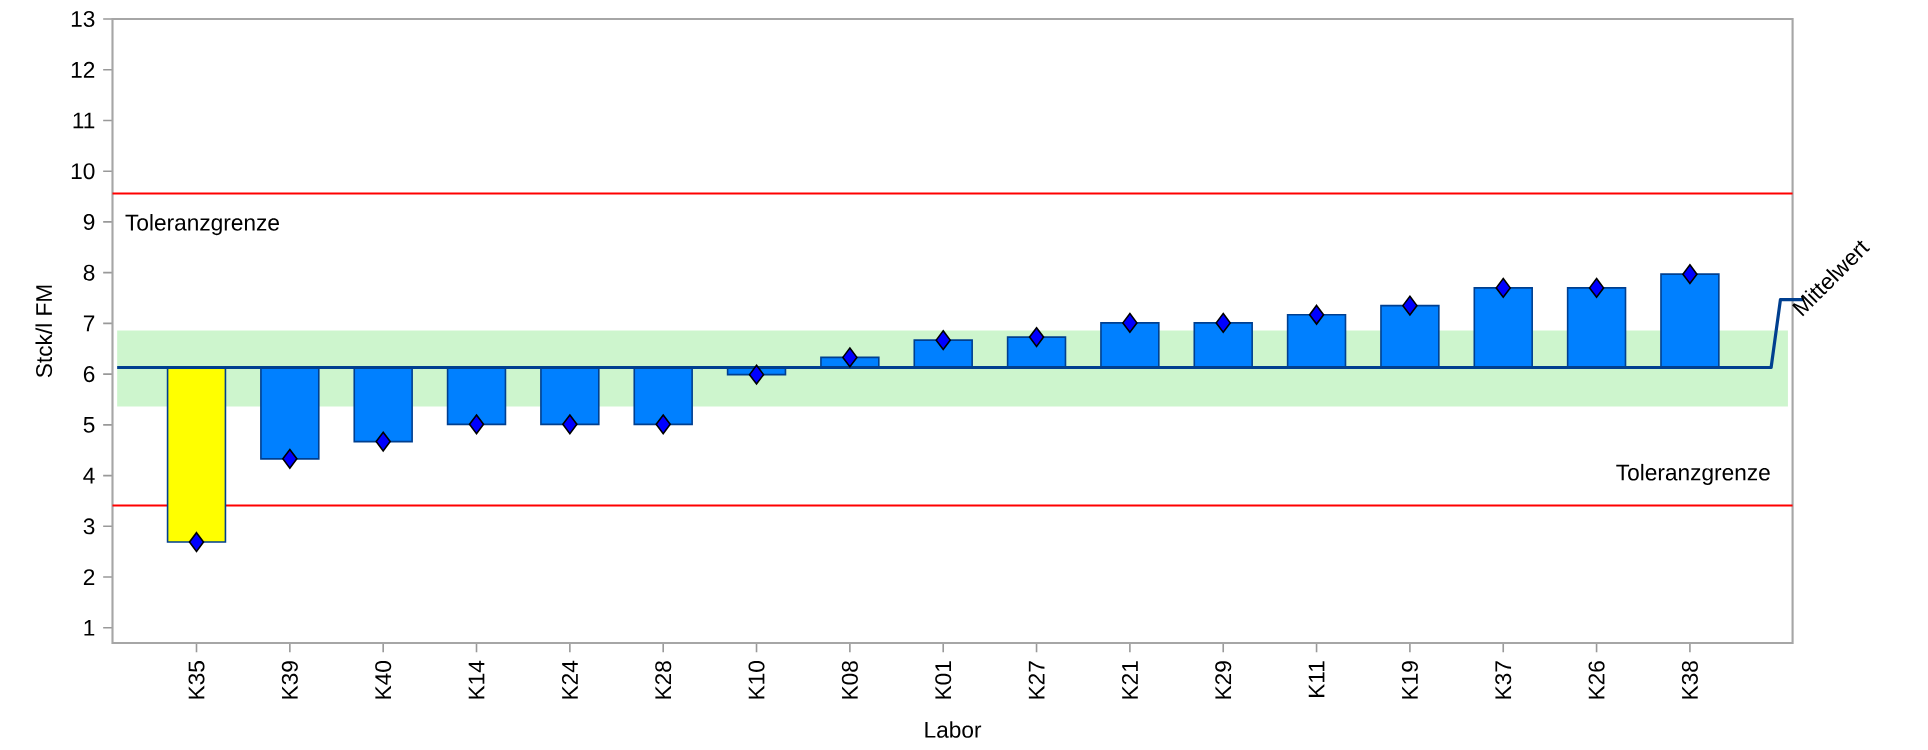  I want to click on y-tick-label: 13, so click(83, 19).